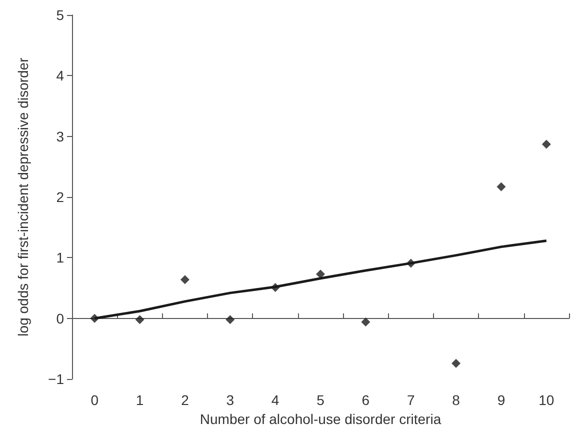 This screenshot has height=439, width=579. What do you see at coordinates (60, 258) in the screenshot?
I see `y-tick-label: 1` at bounding box center [60, 258].